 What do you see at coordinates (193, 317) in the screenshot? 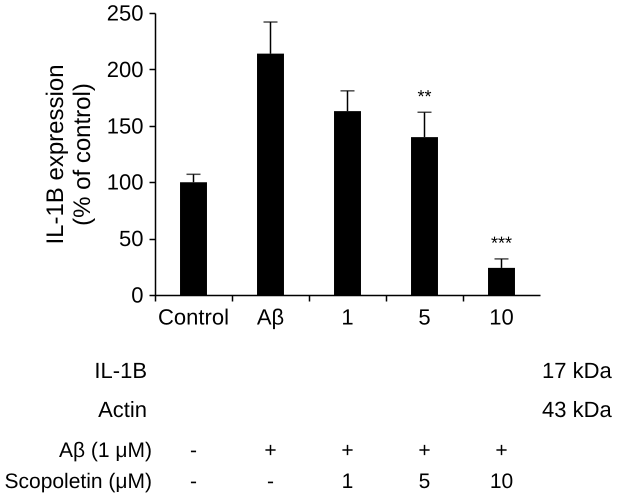
I see `x-tick-label: Control` at bounding box center [193, 317].